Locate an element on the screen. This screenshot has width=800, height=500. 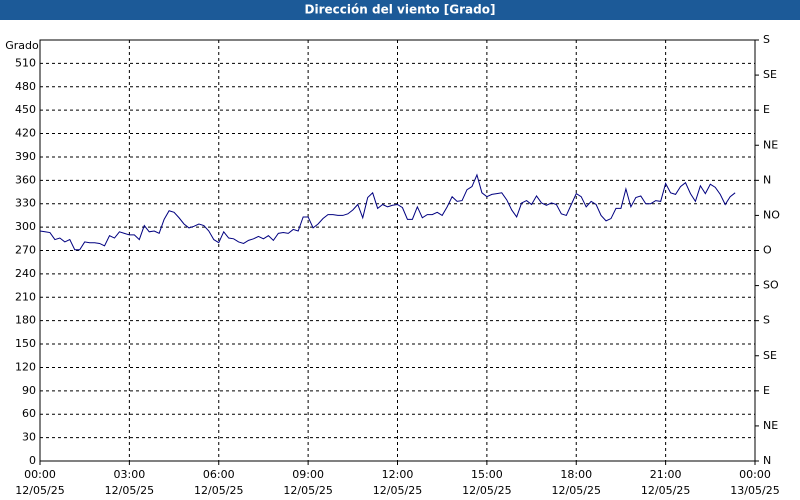
y-tick-label: 120 is located at coordinates (25, 366).